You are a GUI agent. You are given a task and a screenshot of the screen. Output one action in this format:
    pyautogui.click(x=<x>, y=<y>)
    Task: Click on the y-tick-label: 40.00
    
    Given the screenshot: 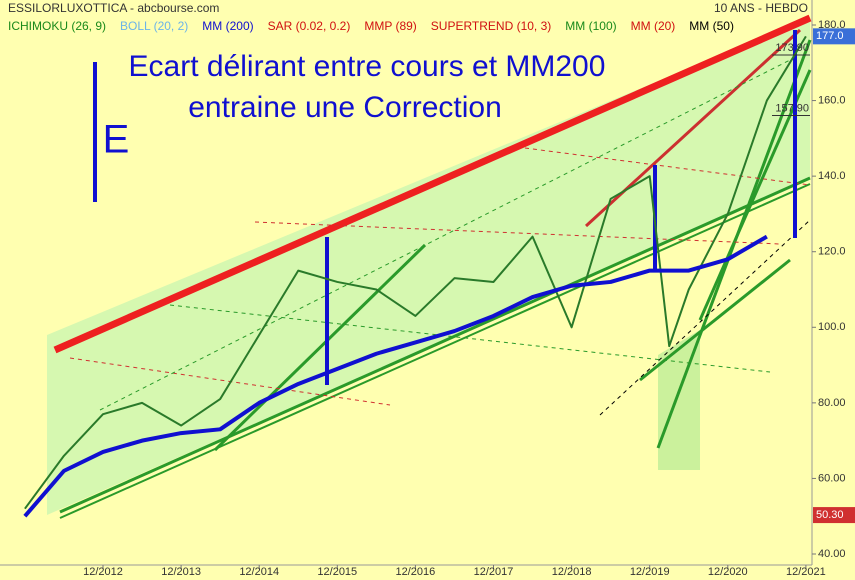 What is the action you would take?
    pyautogui.click(x=832, y=554)
    